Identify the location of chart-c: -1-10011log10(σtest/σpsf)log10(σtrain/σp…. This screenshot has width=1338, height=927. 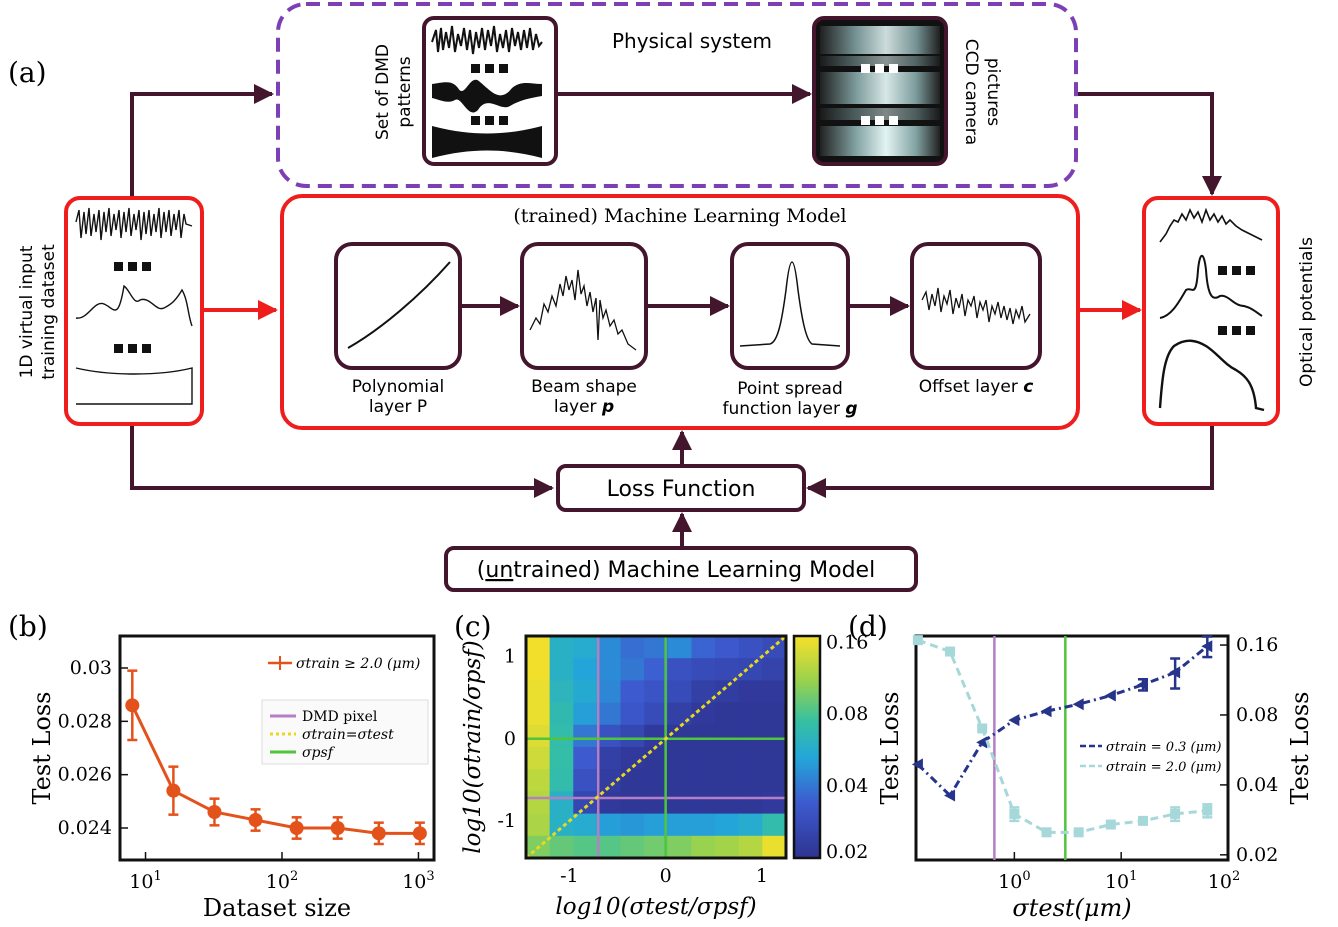
(664, 775).